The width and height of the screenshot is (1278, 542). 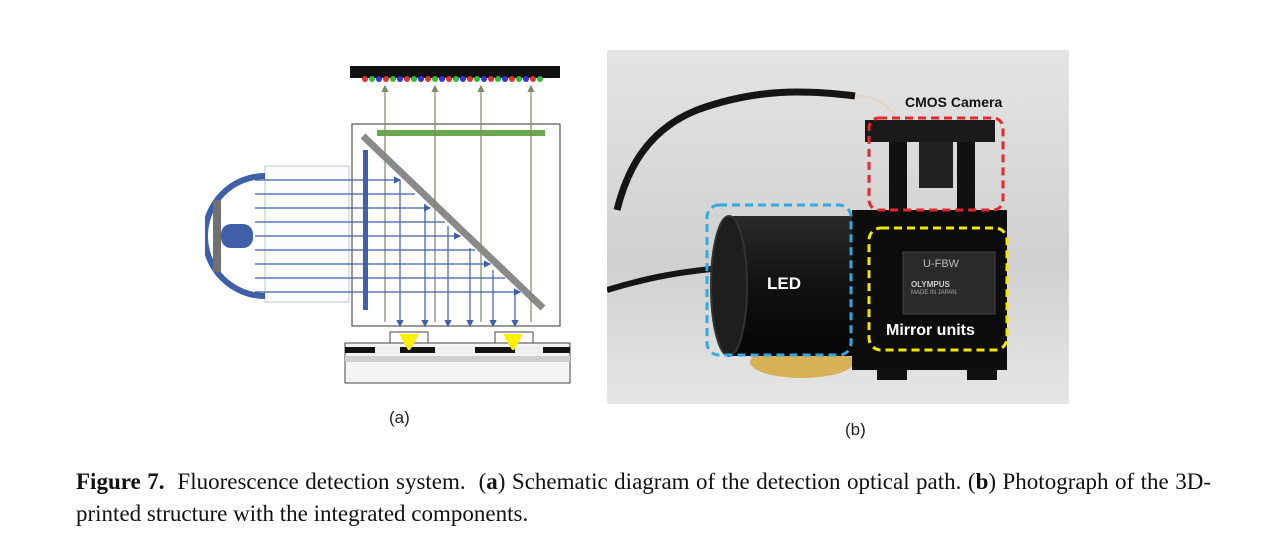 I want to click on camera-cable, so click(x=734, y=149).